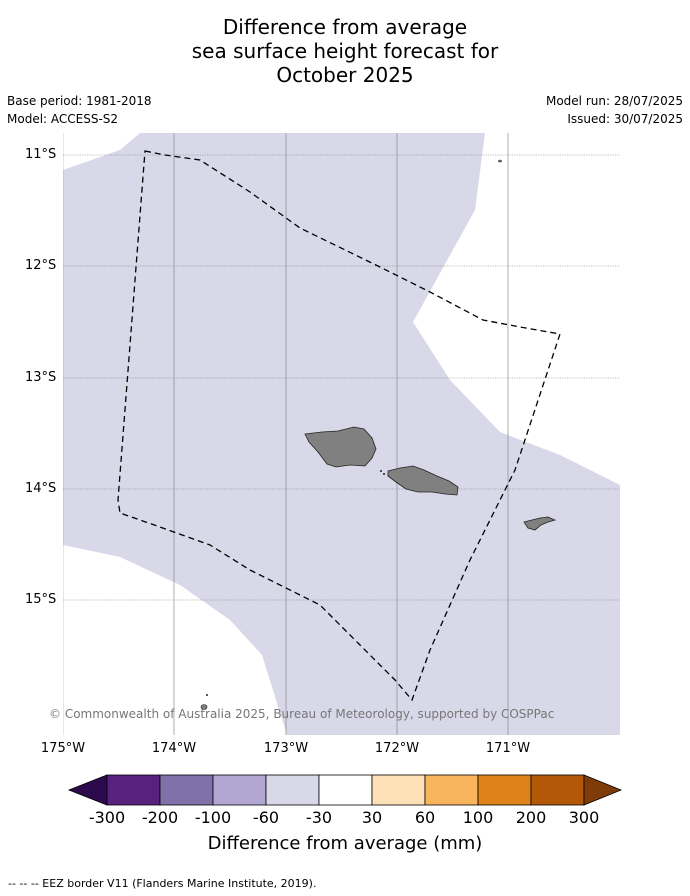 Image resolution: width=690 pixels, height=896 pixels. Describe the element at coordinates (603, 790) in the screenshot. I see `colorbar-high-extend` at that location.